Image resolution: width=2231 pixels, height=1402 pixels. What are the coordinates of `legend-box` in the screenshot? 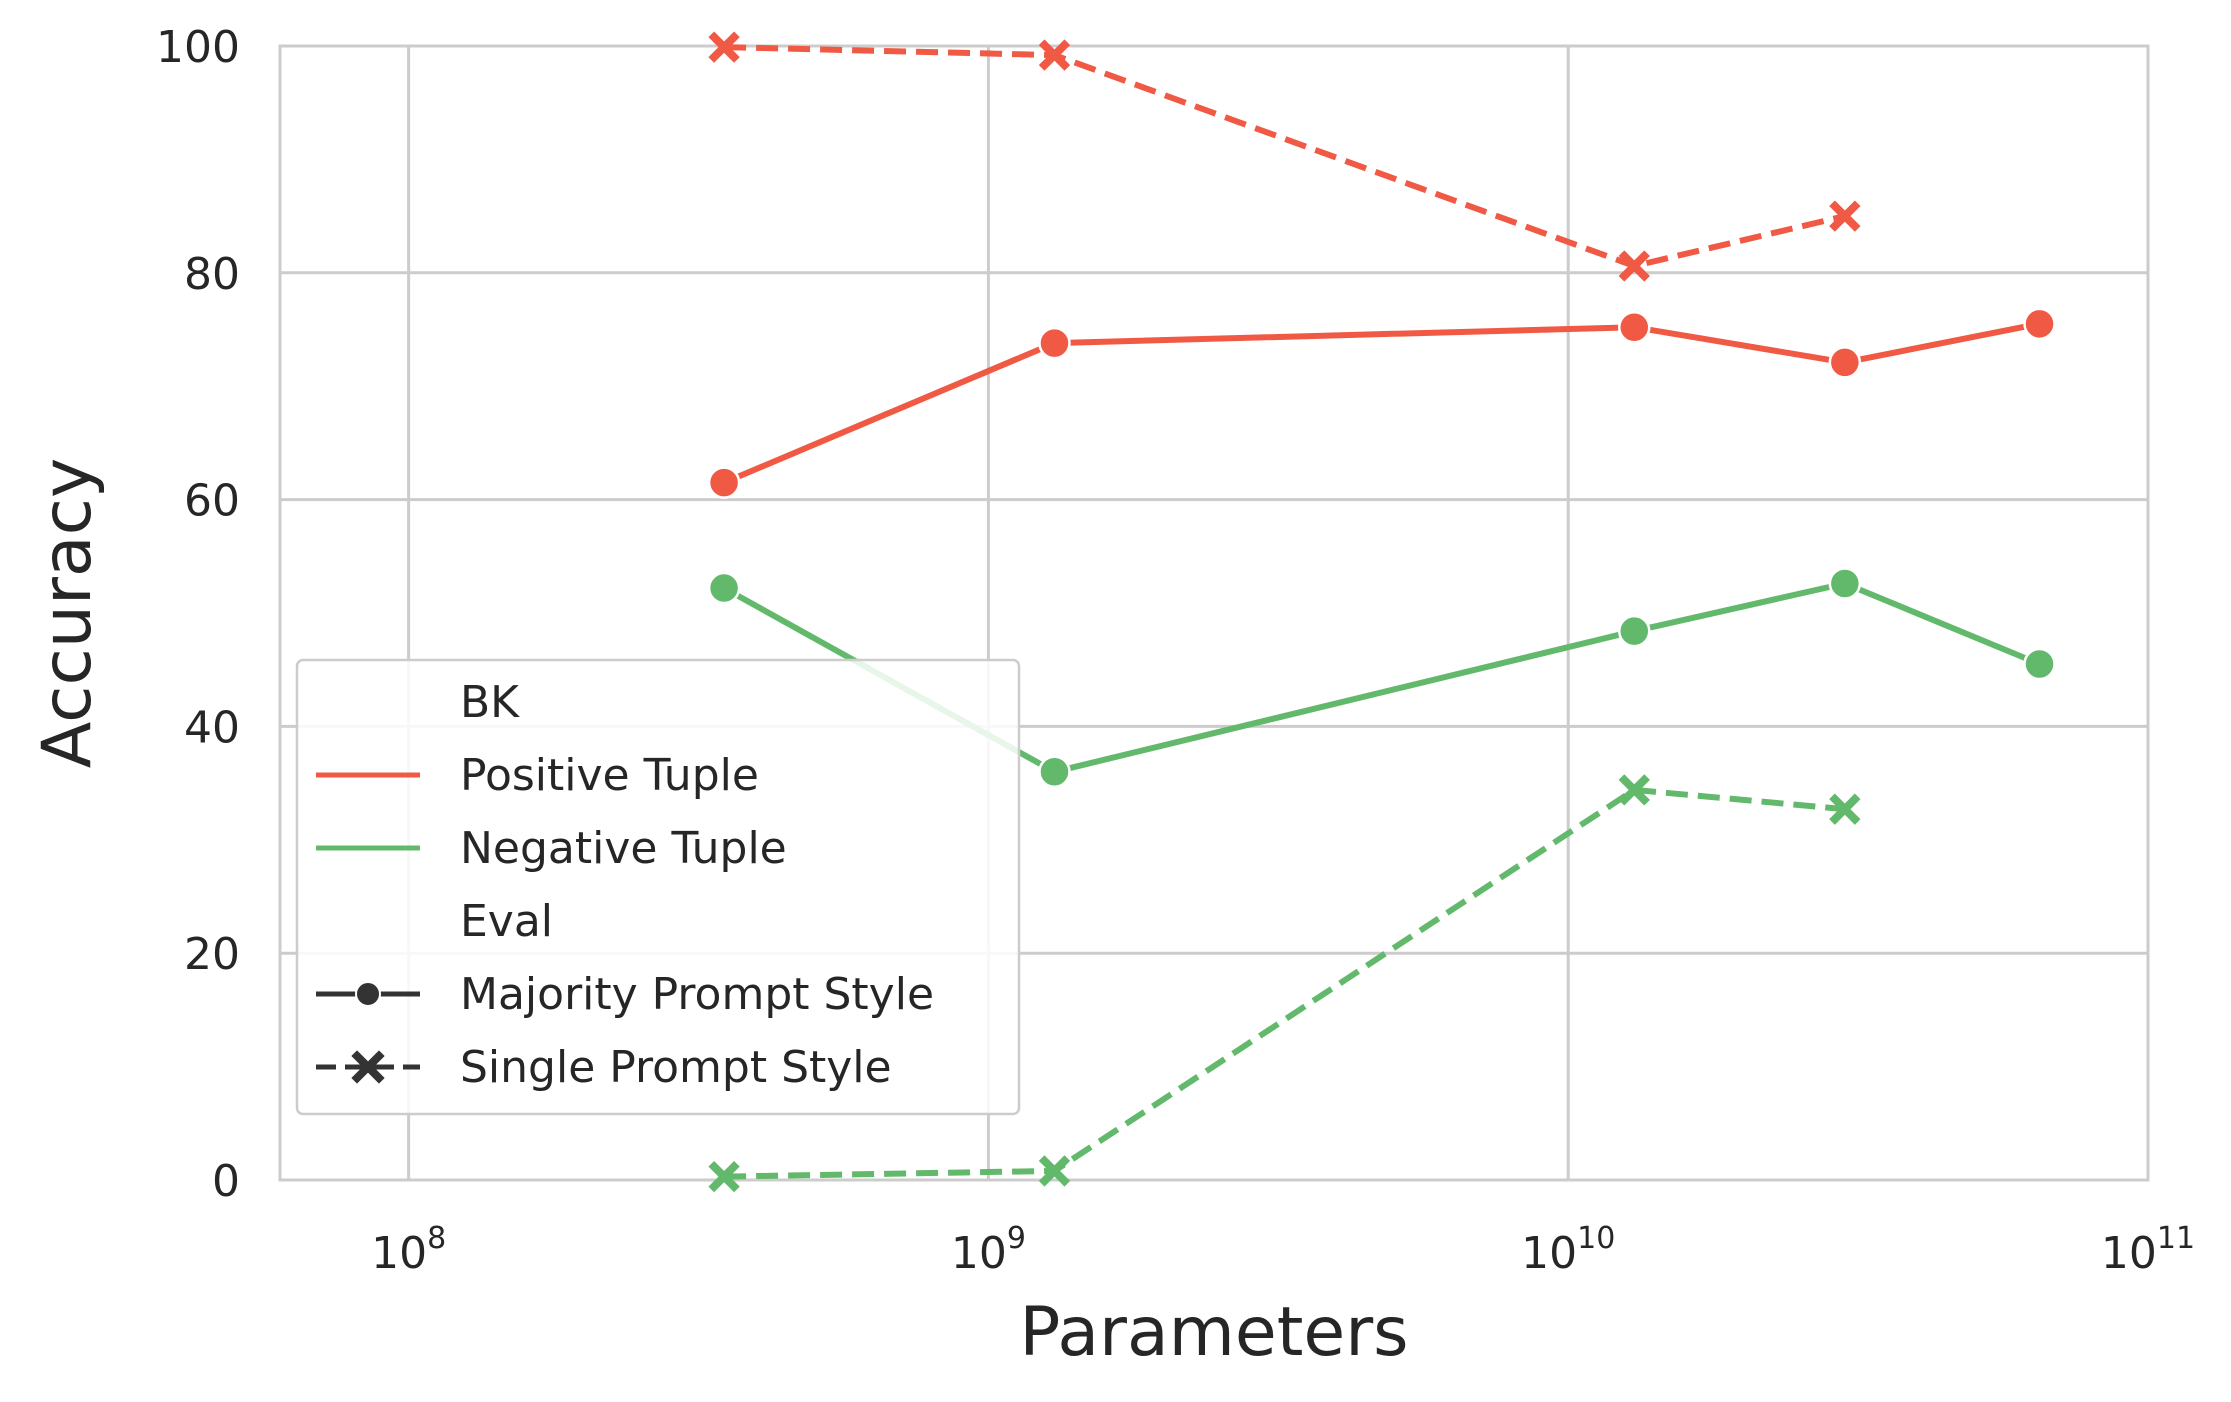 It's located at (658, 887).